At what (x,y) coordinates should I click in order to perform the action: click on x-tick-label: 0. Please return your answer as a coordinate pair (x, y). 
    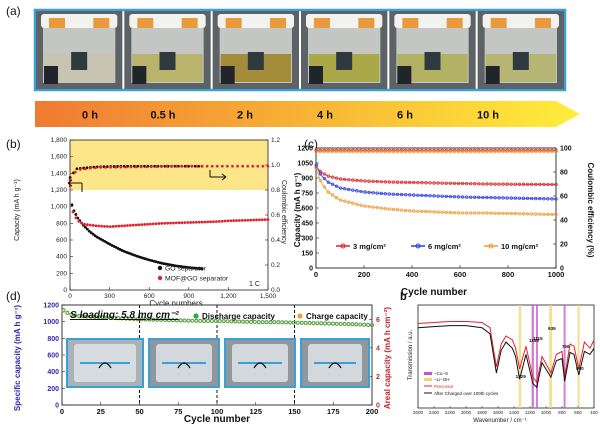
    Looking at the image, I should click on (316, 274).